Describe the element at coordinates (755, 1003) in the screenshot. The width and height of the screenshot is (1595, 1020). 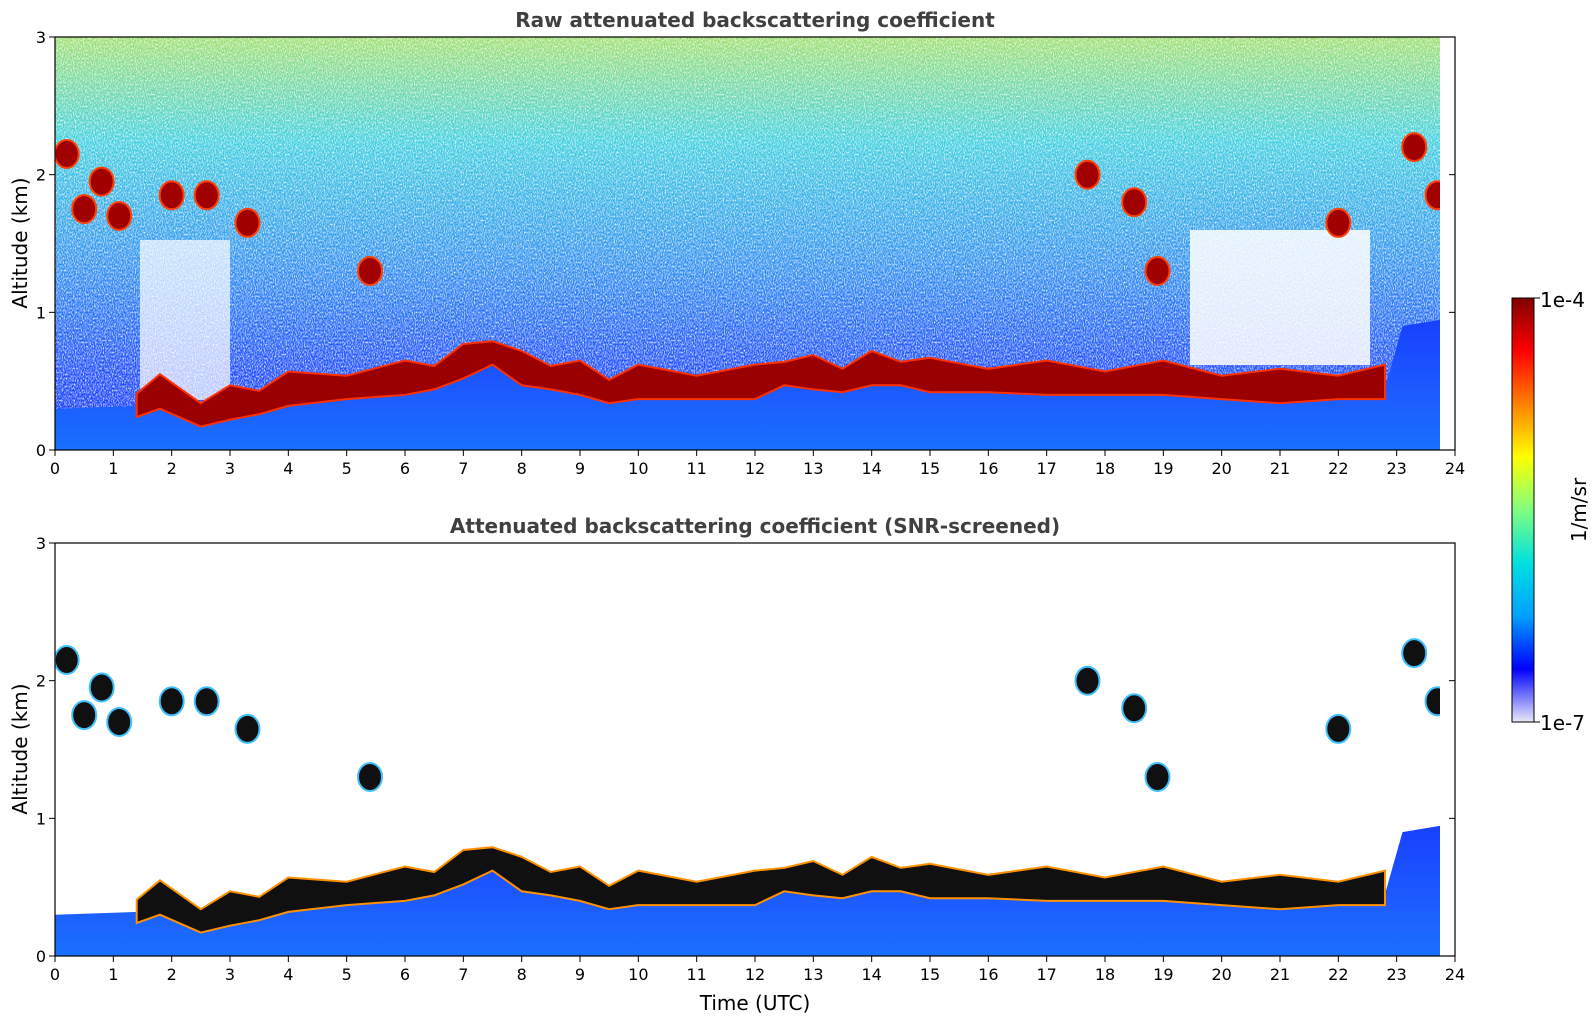
I see `x-axis-label: Time (UTC)` at that location.